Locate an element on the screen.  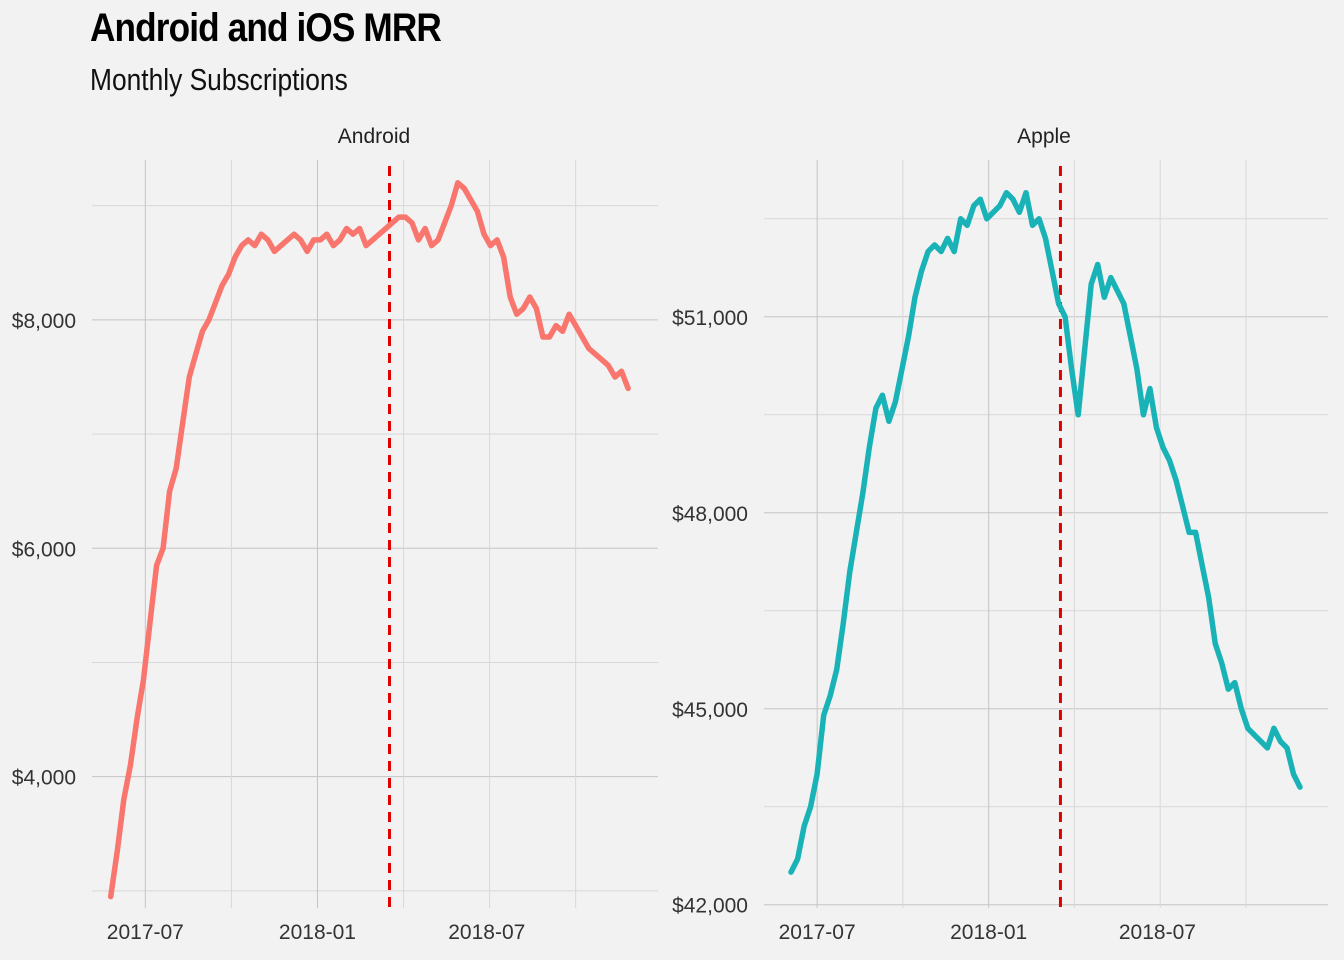
android-y-tick-label: $6,000 is located at coordinates (44, 549).